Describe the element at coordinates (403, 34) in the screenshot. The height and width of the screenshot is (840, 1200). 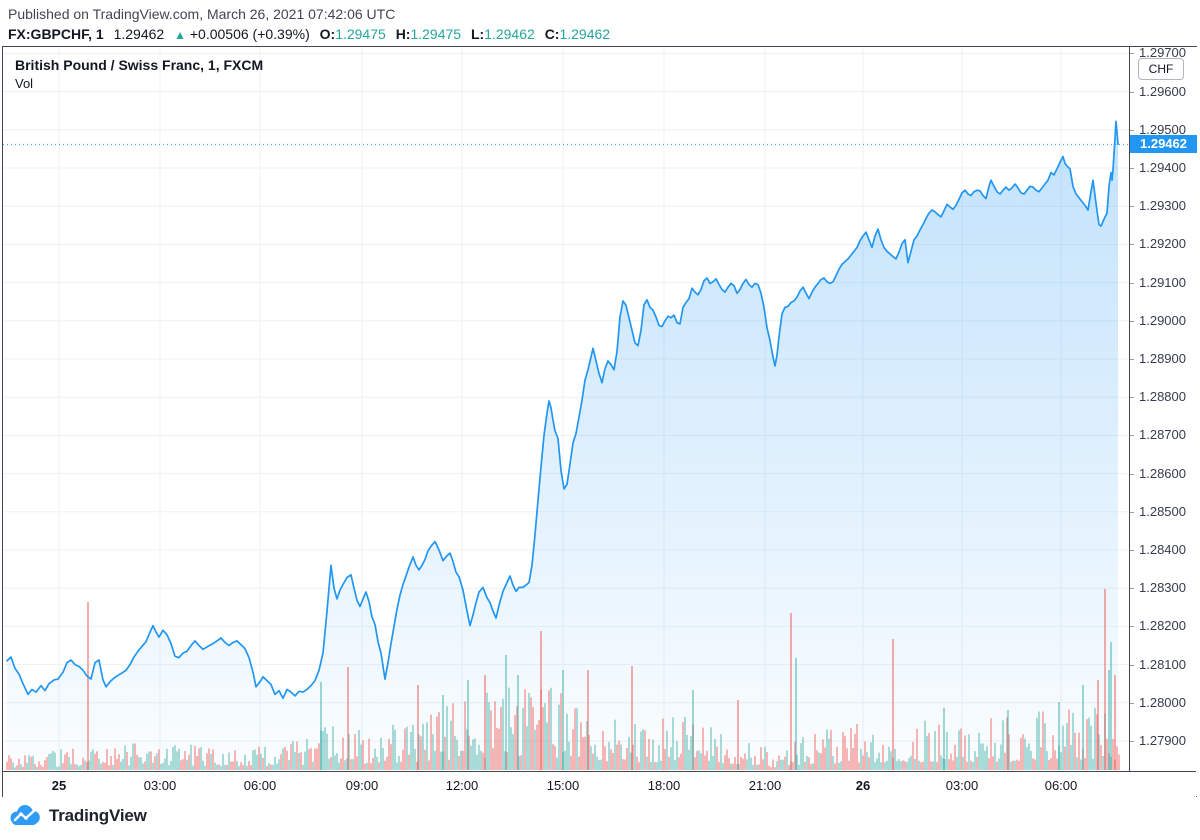
I see `high-label: H:` at that location.